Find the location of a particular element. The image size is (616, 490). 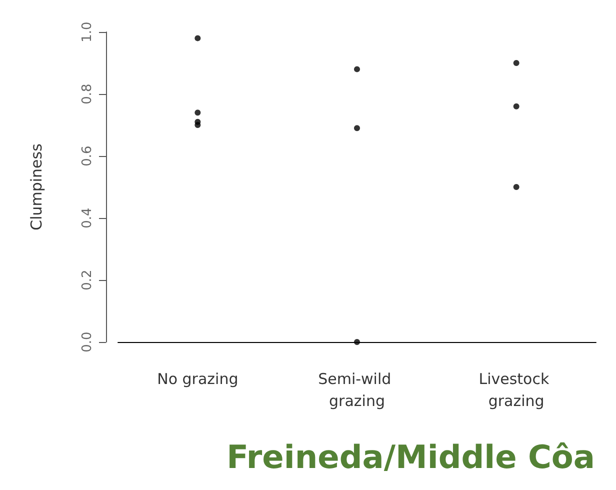

x-tick-label: Semi-wild grazing is located at coordinates (357, 390).